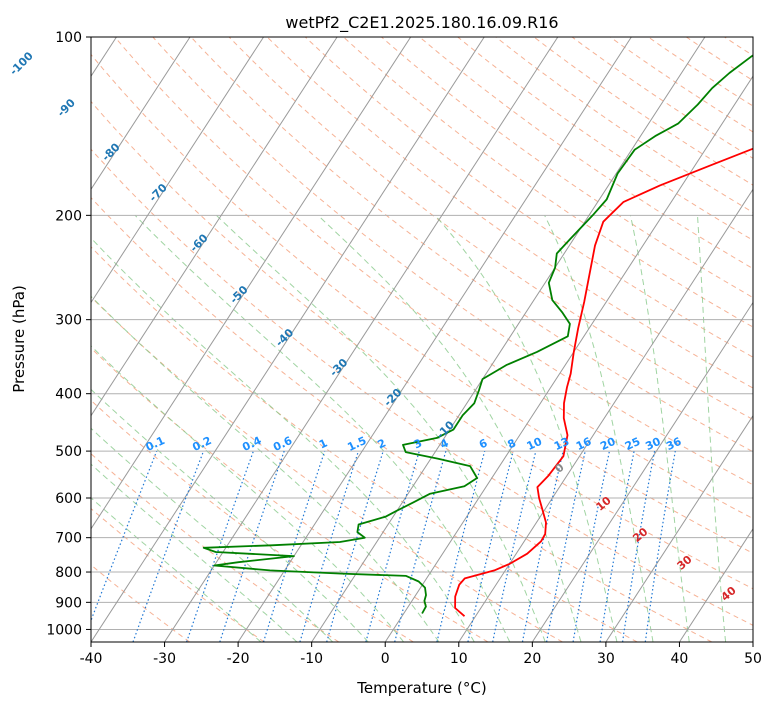  I want to click on x-tick-label: -10, so click(311, 659).